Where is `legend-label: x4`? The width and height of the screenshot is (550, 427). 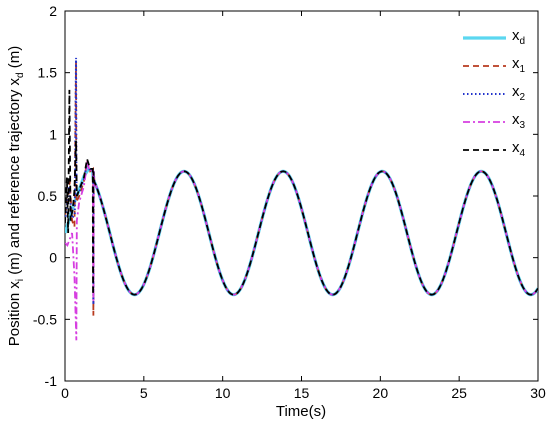 legend-label: x4 is located at coordinates (519, 149).